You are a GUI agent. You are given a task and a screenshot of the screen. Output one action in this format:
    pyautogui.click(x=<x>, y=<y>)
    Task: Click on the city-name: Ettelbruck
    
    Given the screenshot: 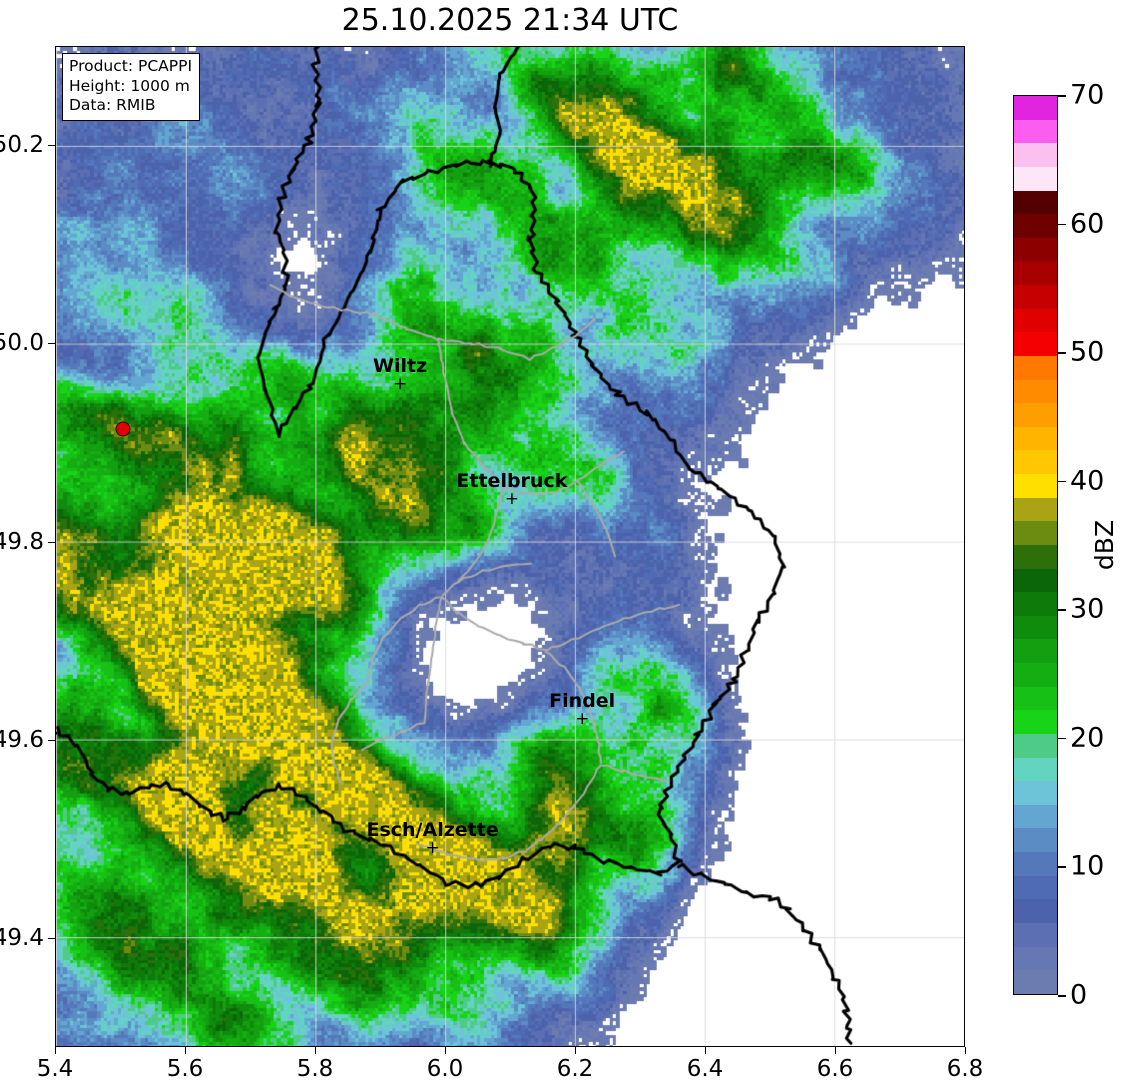 What is the action you would take?
    pyautogui.click(x=512, y=481)
    